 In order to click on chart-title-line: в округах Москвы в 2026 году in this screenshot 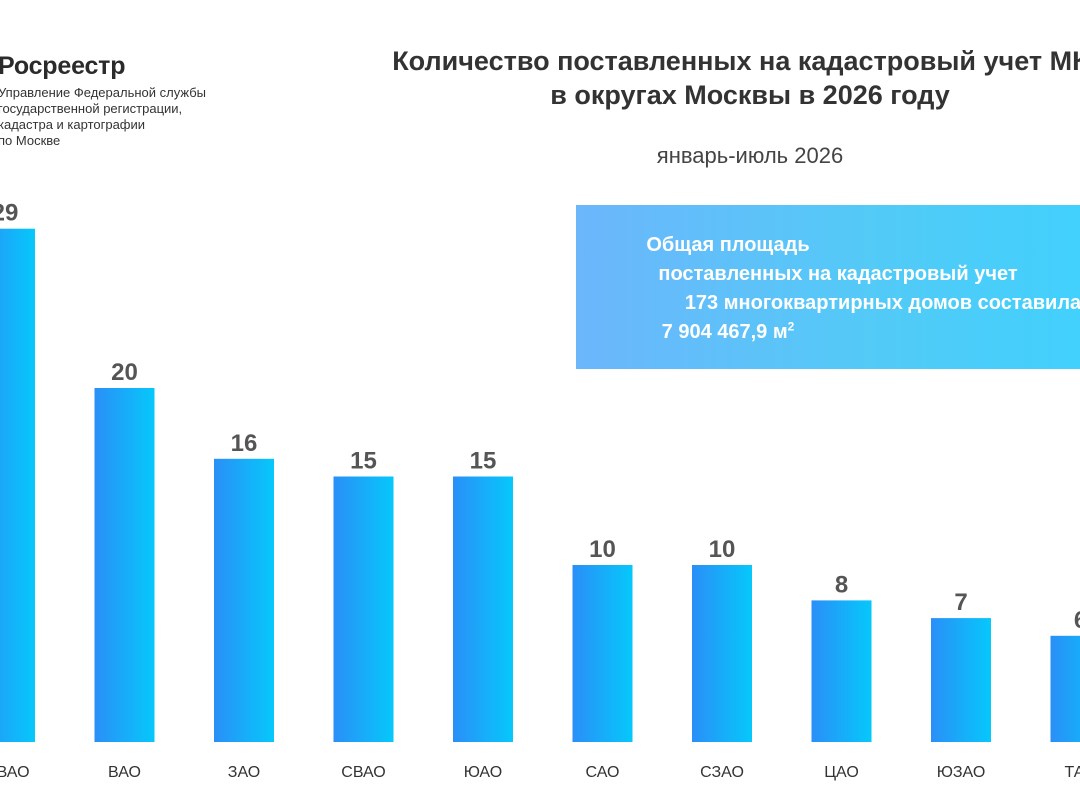, I will do `click(750, 95)`.